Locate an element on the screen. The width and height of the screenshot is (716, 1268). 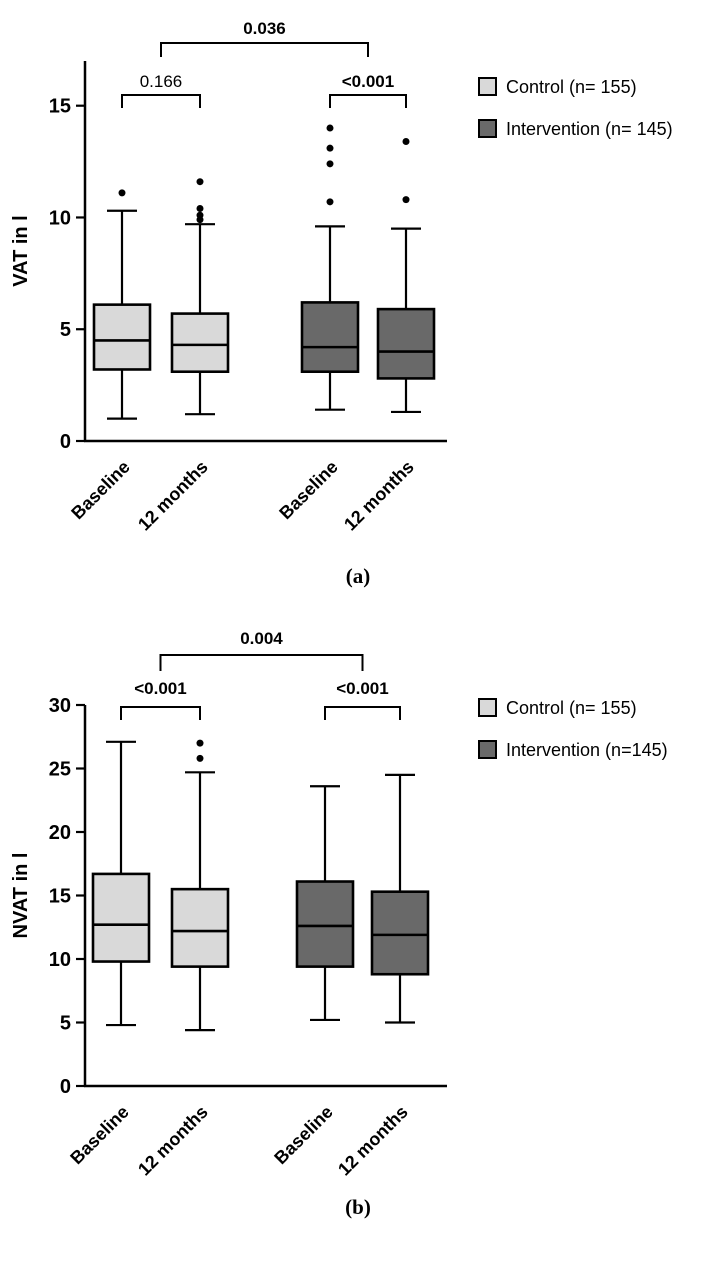
caption-a: (a) is located at coordinates (358, 576).